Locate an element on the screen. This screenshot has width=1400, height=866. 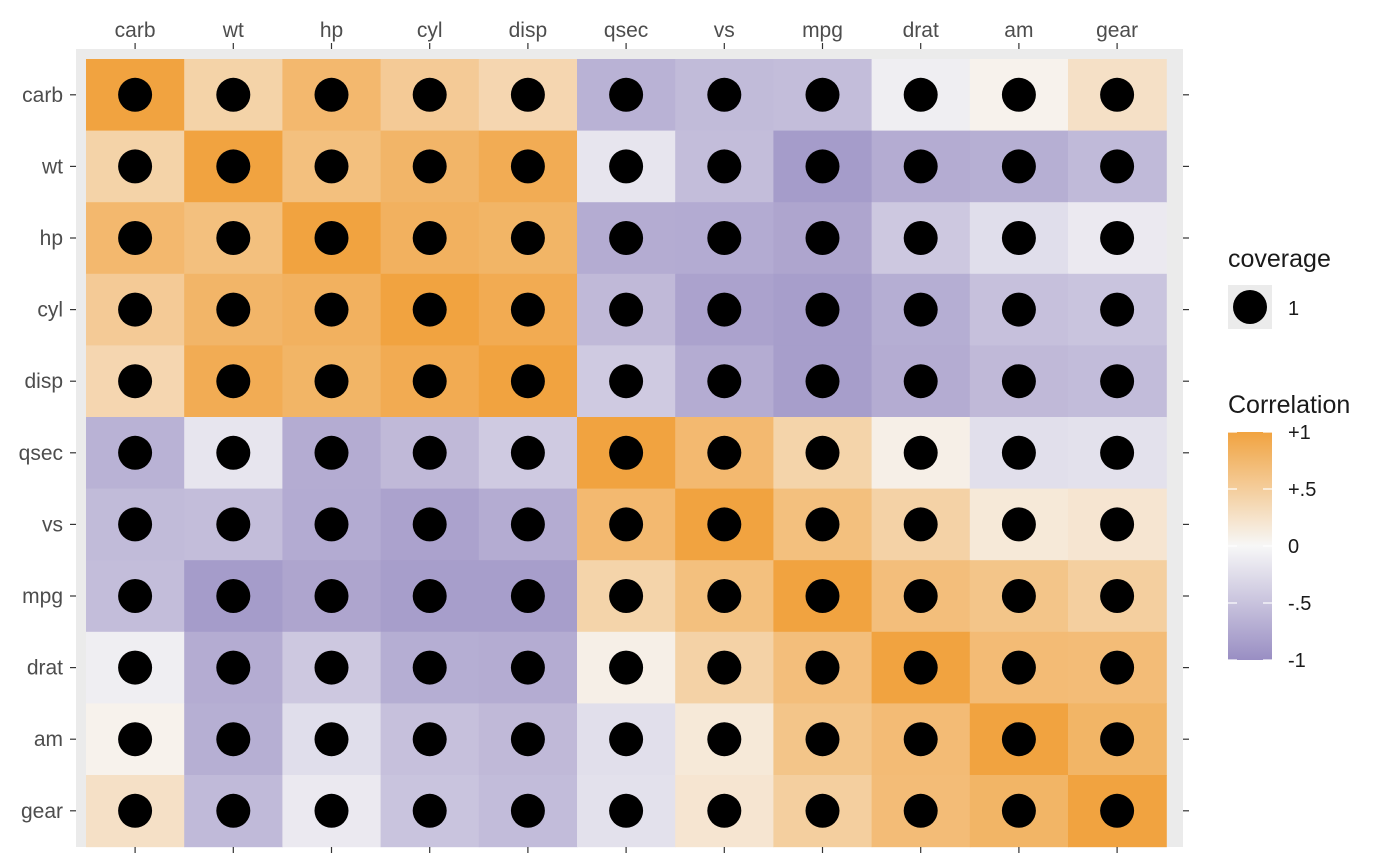
coverage-point-cyl-gear is located at coordinates (1117, 309).